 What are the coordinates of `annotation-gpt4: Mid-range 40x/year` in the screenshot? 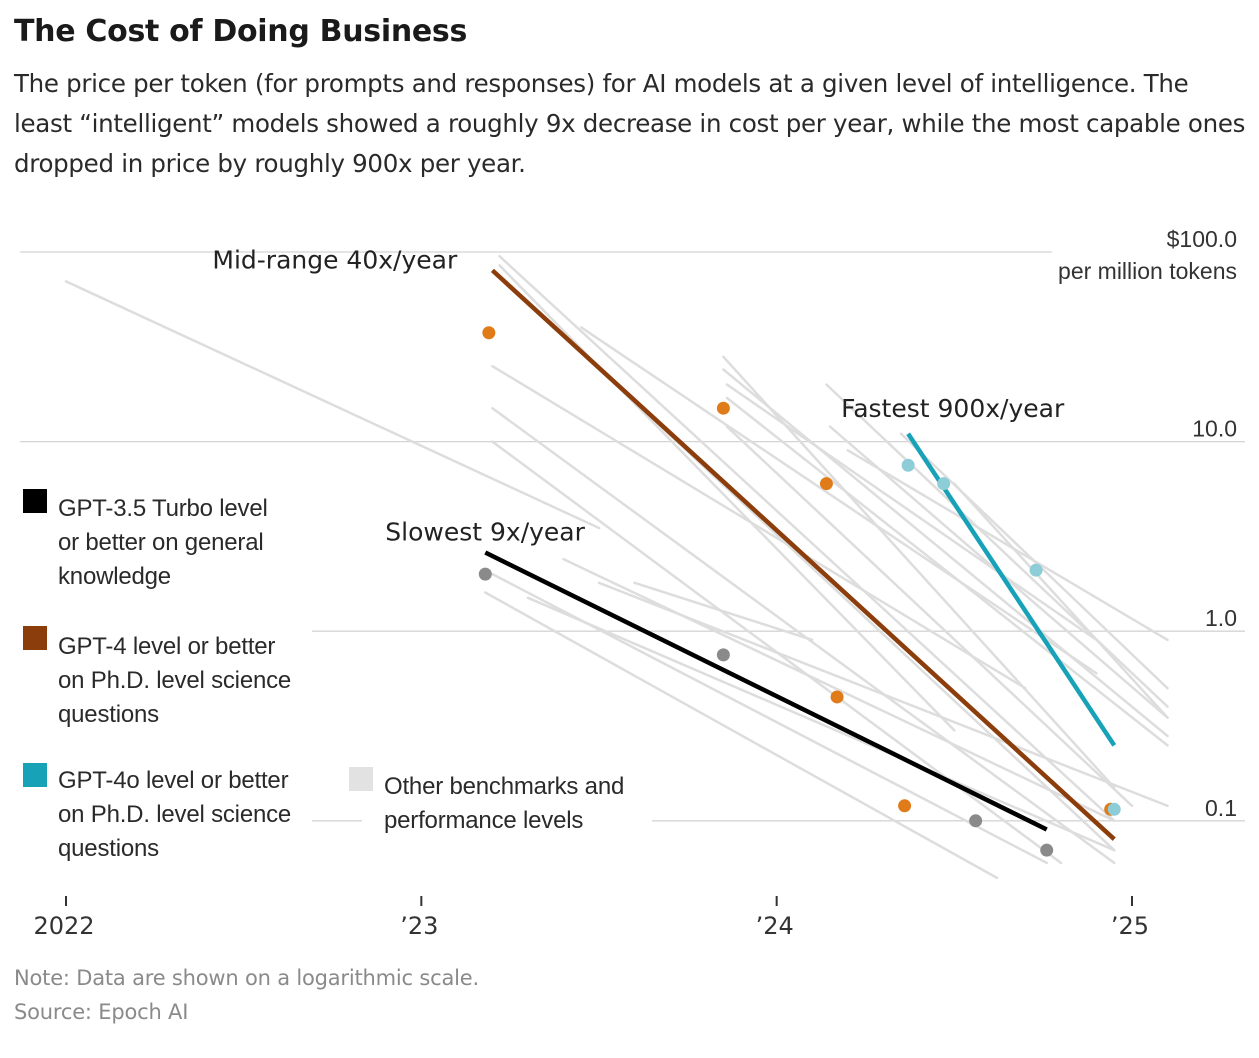 It's located at (335, 259).